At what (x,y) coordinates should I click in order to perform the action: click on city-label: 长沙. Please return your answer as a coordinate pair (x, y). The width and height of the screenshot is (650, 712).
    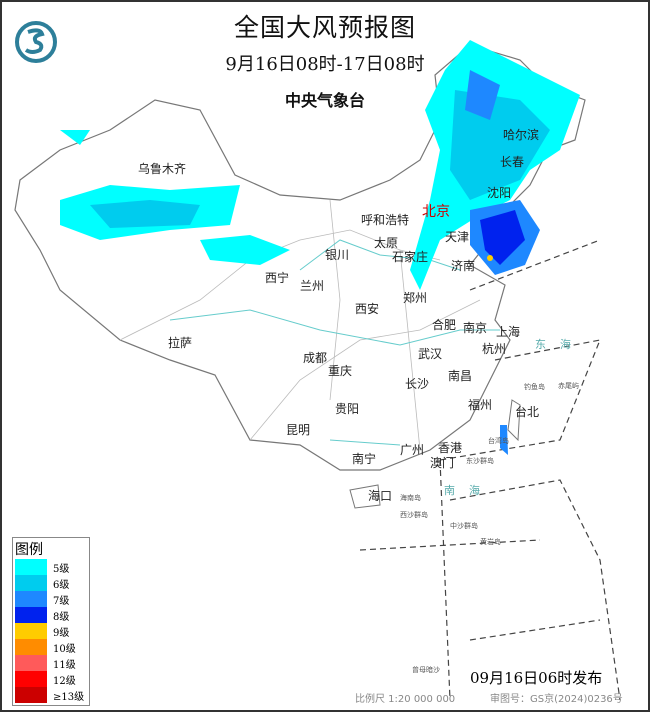
    Looking at the image, I should click on (417, 384).